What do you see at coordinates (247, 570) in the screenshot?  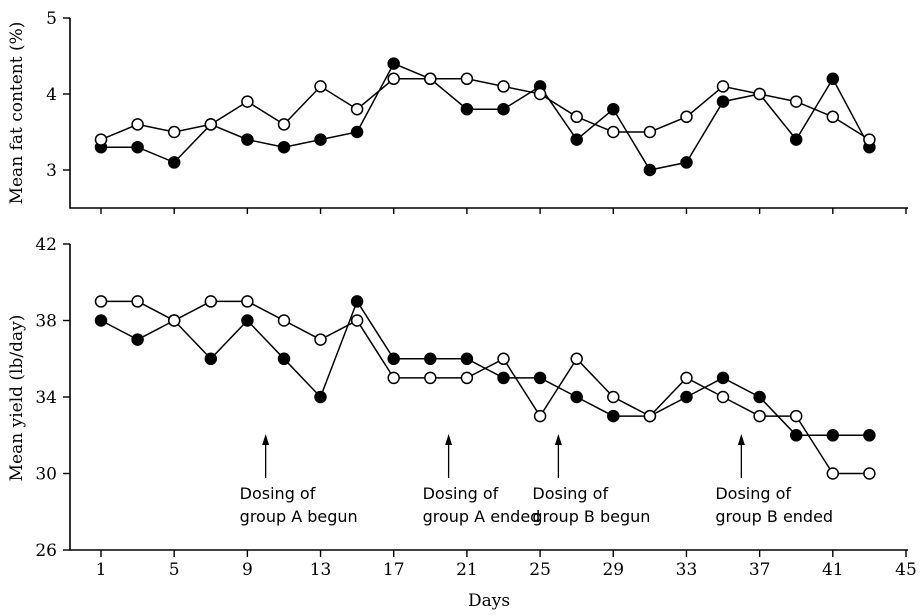 I see `x-tick-label-9: 9` at bounding box center [247, 570].